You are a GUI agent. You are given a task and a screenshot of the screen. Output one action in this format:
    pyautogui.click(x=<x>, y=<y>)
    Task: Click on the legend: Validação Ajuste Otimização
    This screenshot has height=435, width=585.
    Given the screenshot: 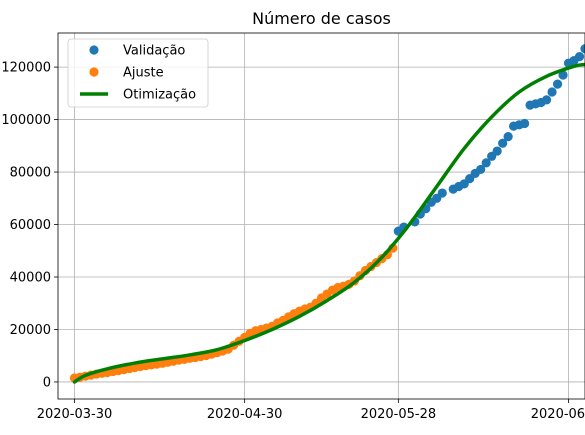 What is the action you would take?
    pyautogui.click(x=138, y=73)
    